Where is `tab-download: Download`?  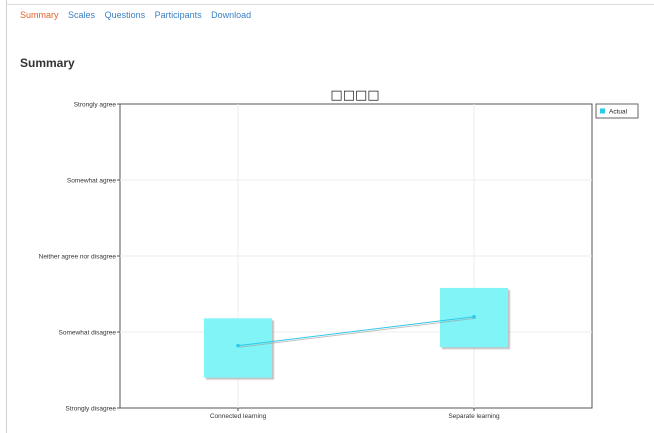 tab-download: Download is located at coordinates (231, 15).